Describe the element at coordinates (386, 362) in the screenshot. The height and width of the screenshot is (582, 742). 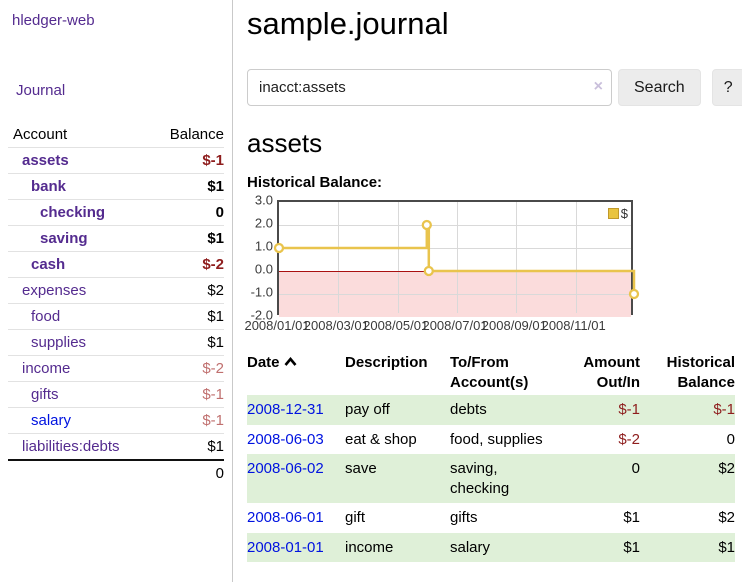
I see `description-column-header: Description` at that location.